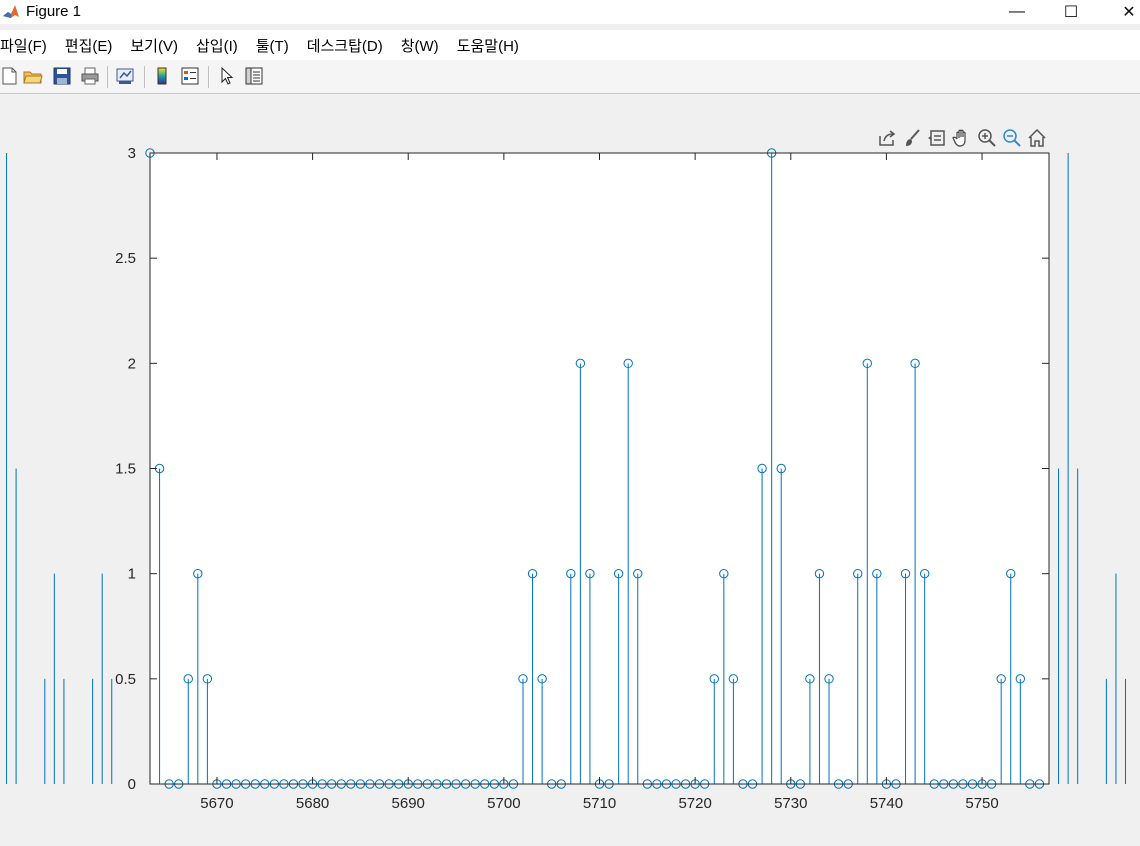 The width and height of the screenshot is (1140, 846). What do you see at coordinates (216, 803) in the screenshot?
I see `x-tick-label: 5670` at bounding box center [216, 803].